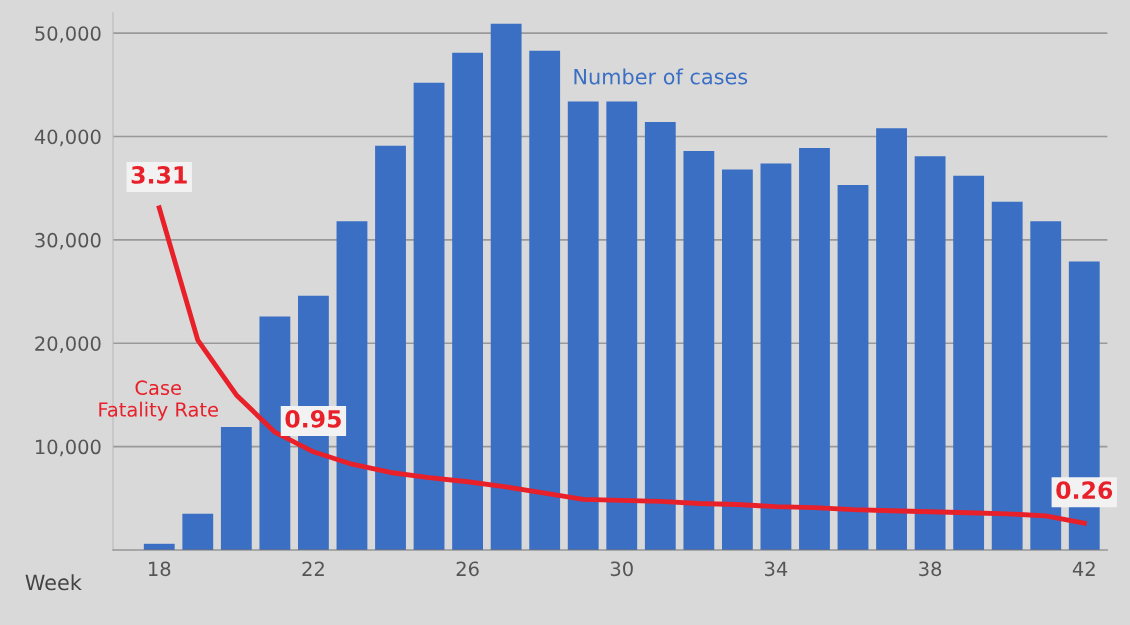 The width and height of the screenshot is (1130, 625). Describe the element at coordinates (68, 448) in the screenshot. I see `y-tick-label: 10,000` at that location.